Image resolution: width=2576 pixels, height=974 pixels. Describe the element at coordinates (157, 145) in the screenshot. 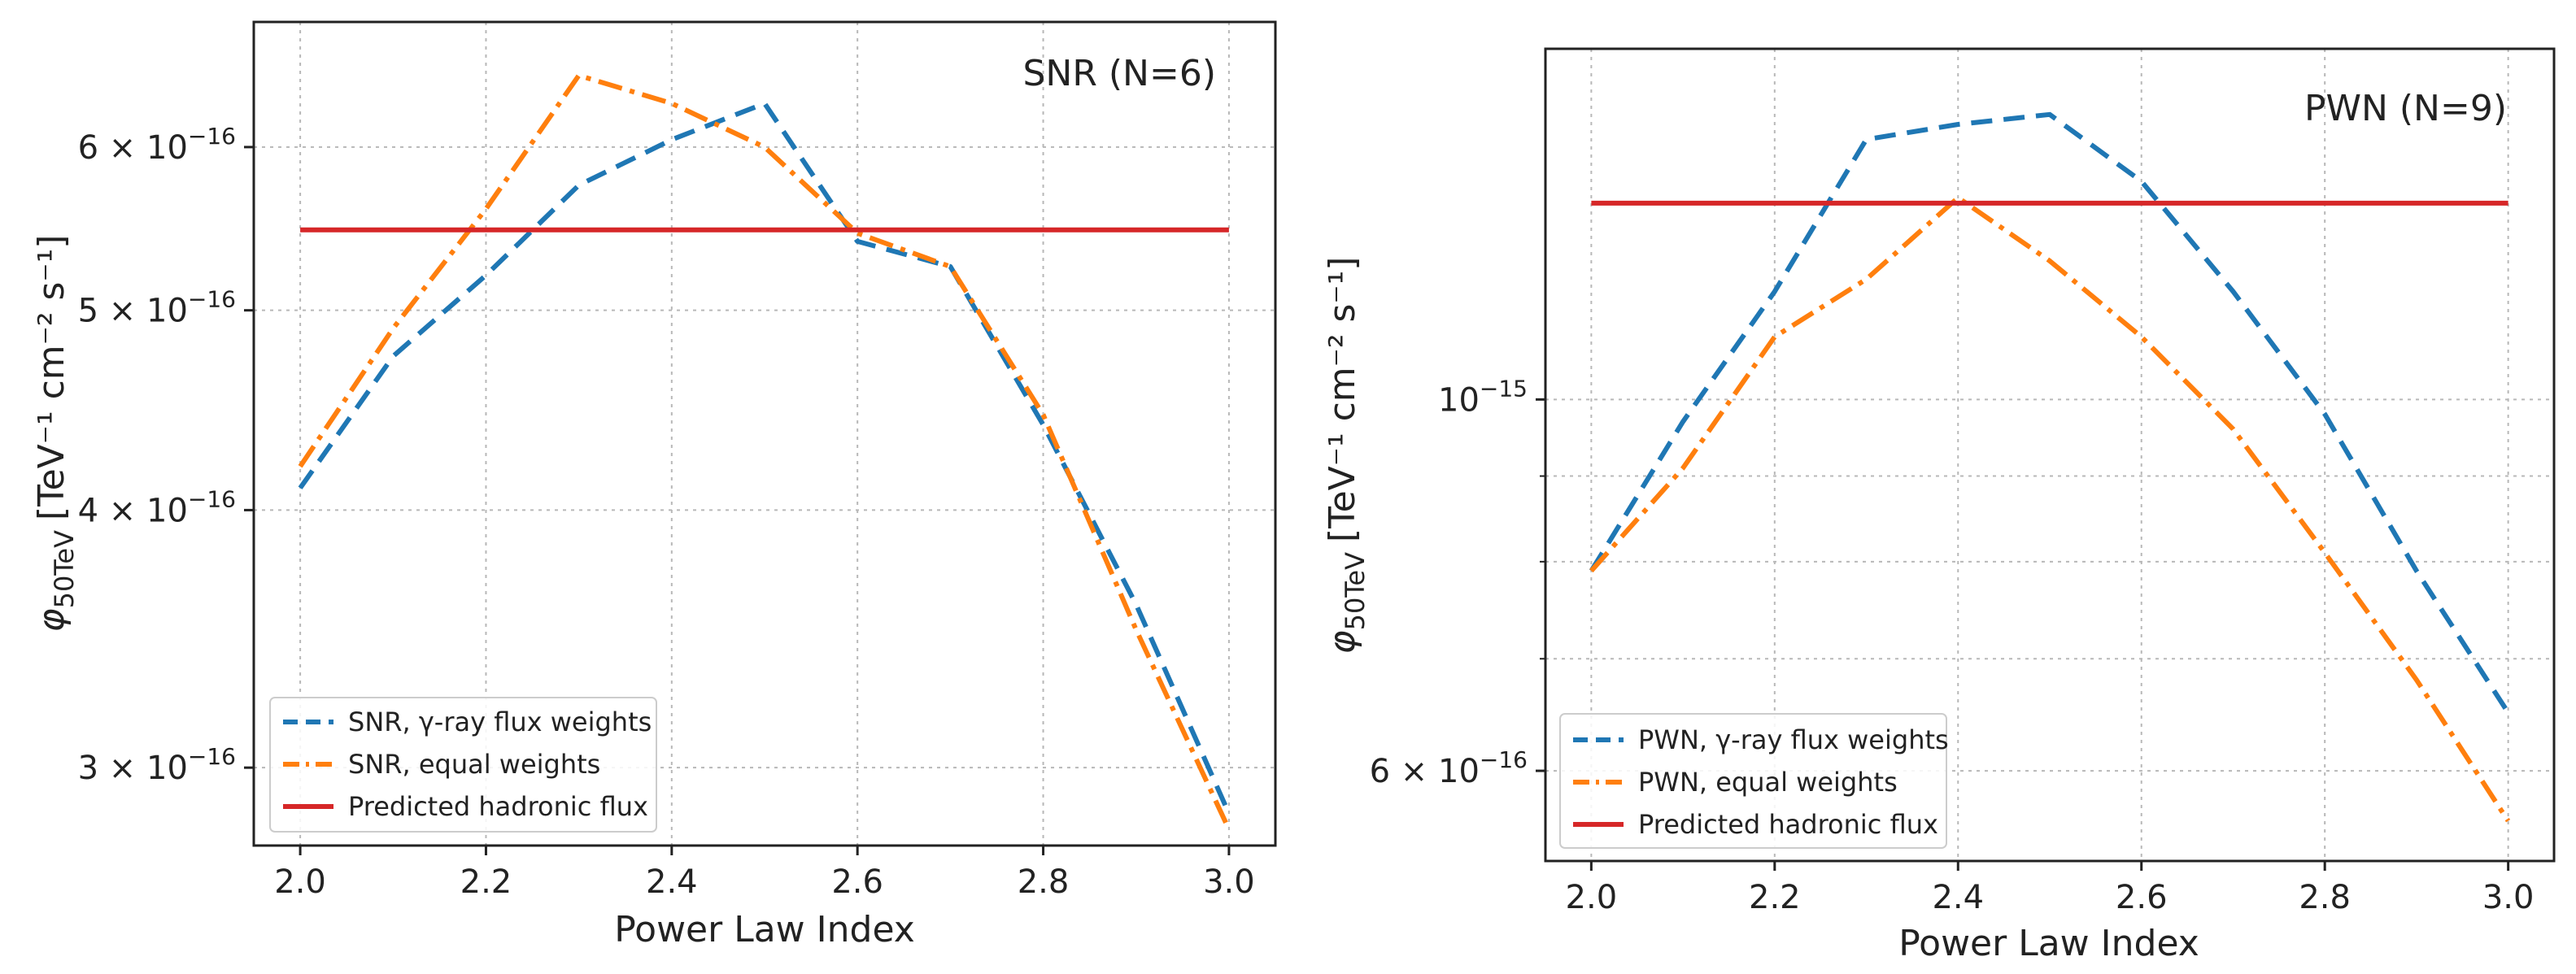

I see `snr-ytick-label-3: 6 × 10⁻¹⁶` at that location.